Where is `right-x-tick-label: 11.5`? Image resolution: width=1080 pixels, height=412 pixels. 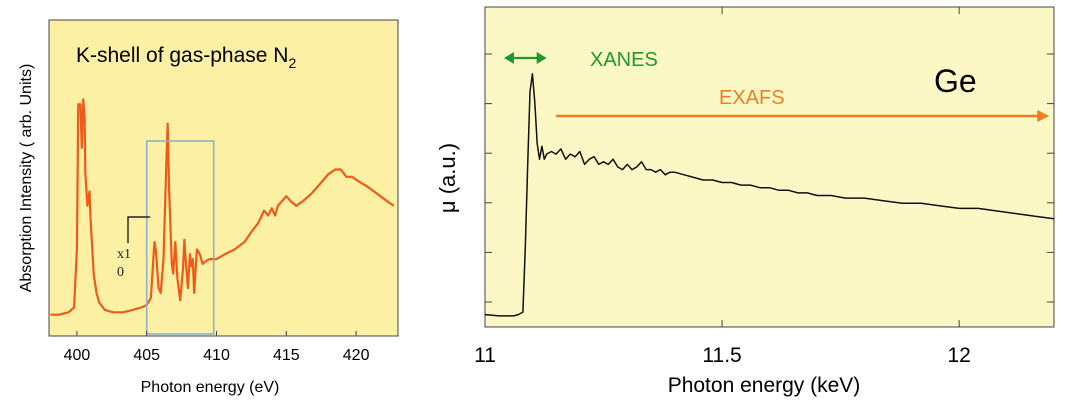 right-x-tick-label: 11.5 is located at coordinates (721, 355).